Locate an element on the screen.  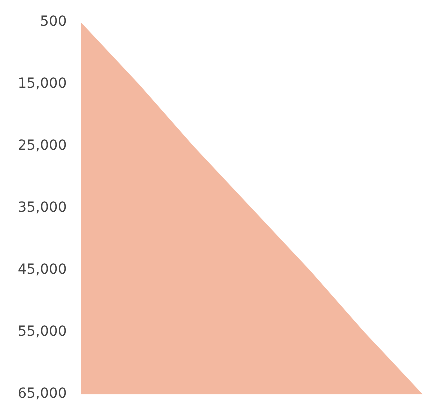
y-tick-label: 55,000 is located at coordinates (42, 332).